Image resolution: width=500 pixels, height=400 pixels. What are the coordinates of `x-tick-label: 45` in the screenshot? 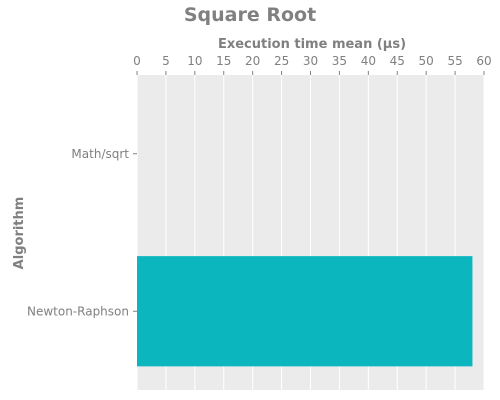 It's located at (397, 61).